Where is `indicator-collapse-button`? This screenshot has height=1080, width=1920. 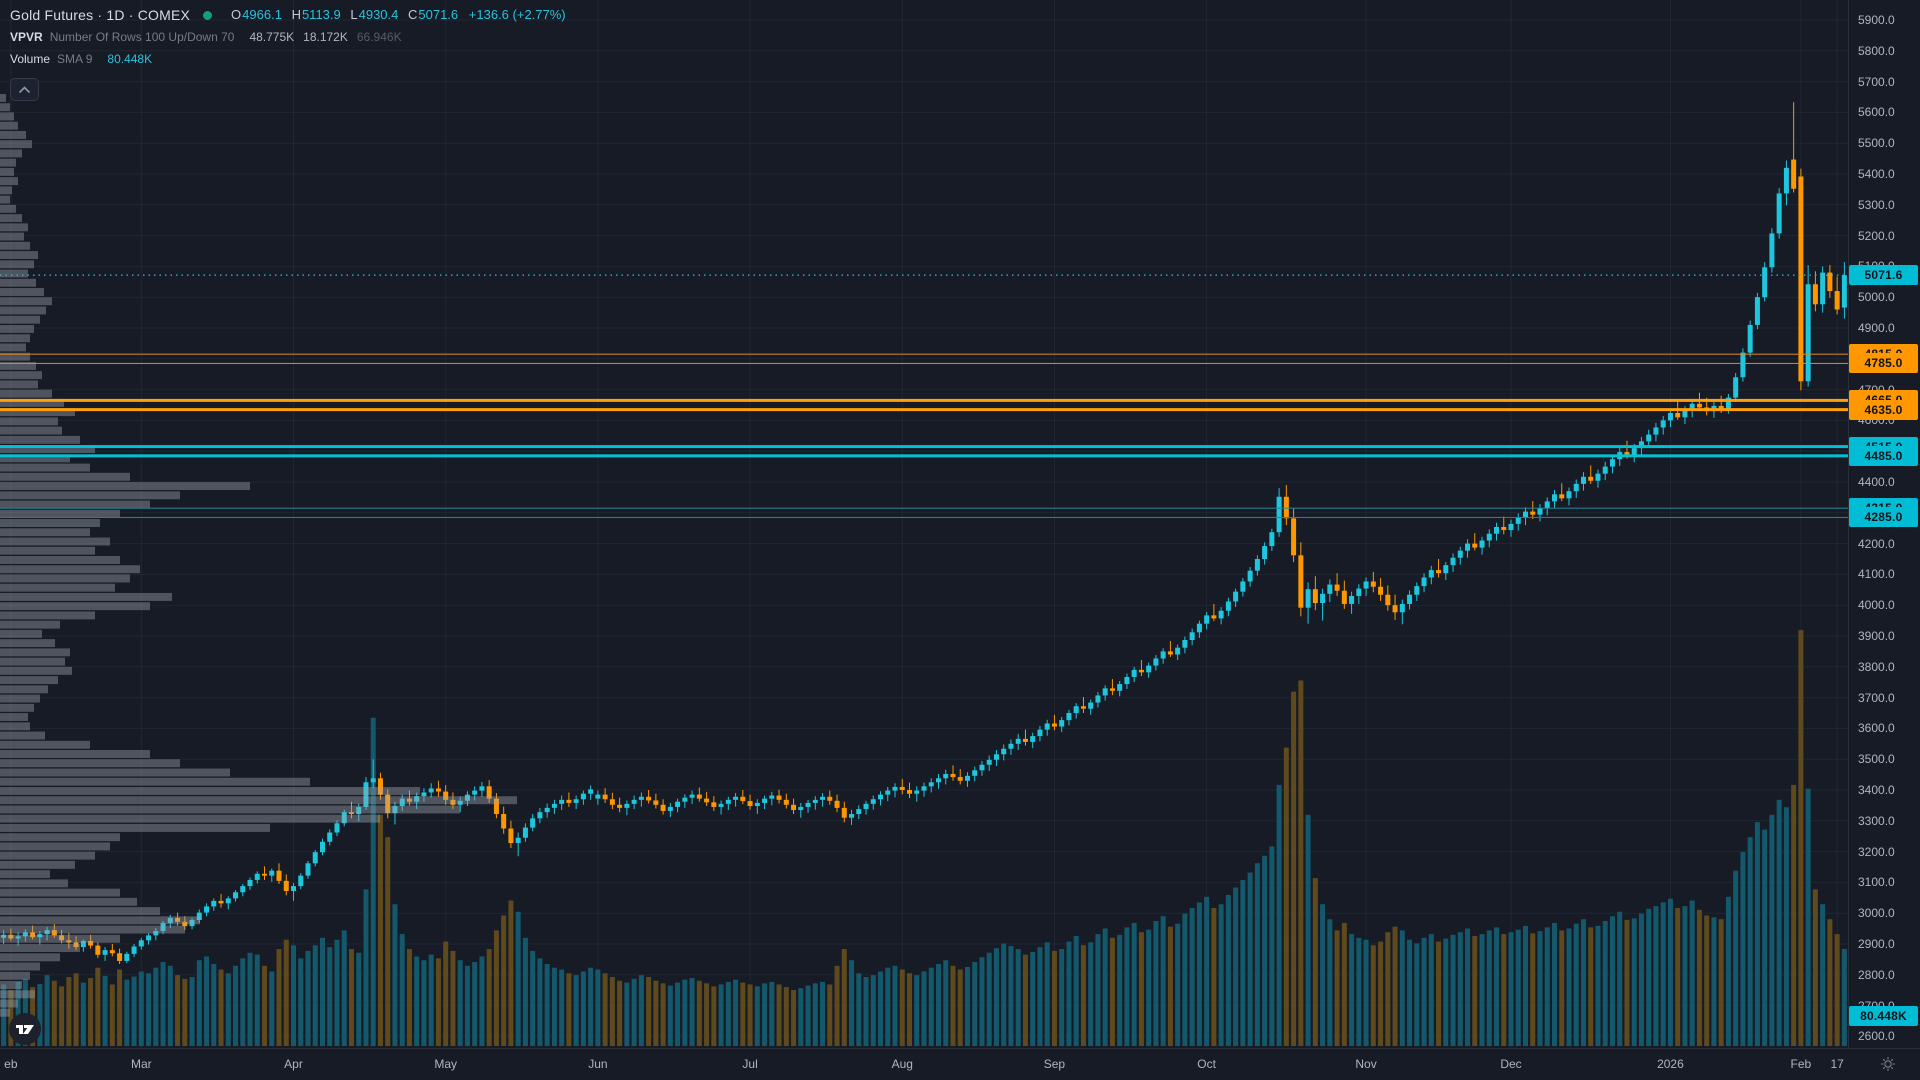 indicator-collapse-button is located at coordinates (24, 89).